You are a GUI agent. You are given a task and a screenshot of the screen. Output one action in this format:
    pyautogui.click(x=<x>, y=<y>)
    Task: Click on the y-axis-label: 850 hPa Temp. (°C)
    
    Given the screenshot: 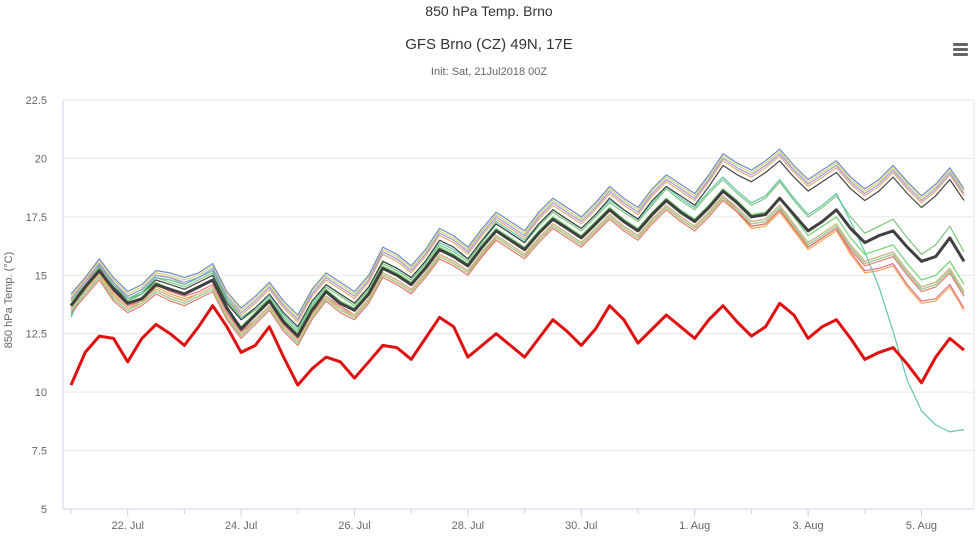 What is the action you would take?
    pyautogui.click(x=9, y=300)
    